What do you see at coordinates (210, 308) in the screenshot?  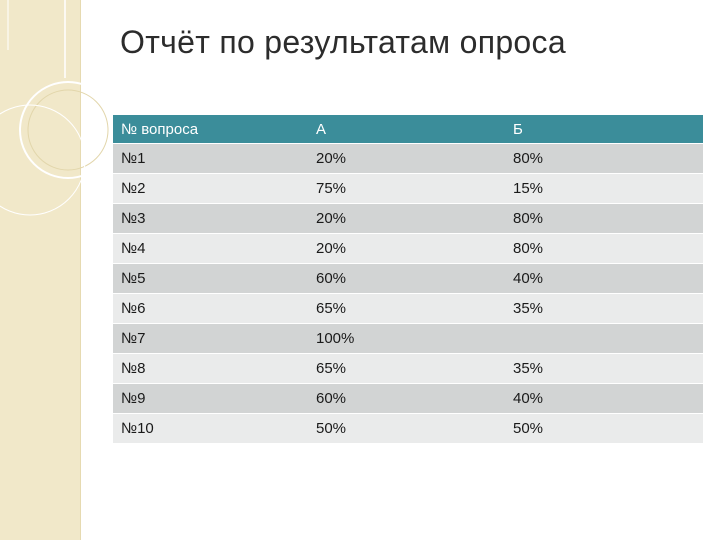 I see `cell-question: №6` at bounding box center [210, 308].